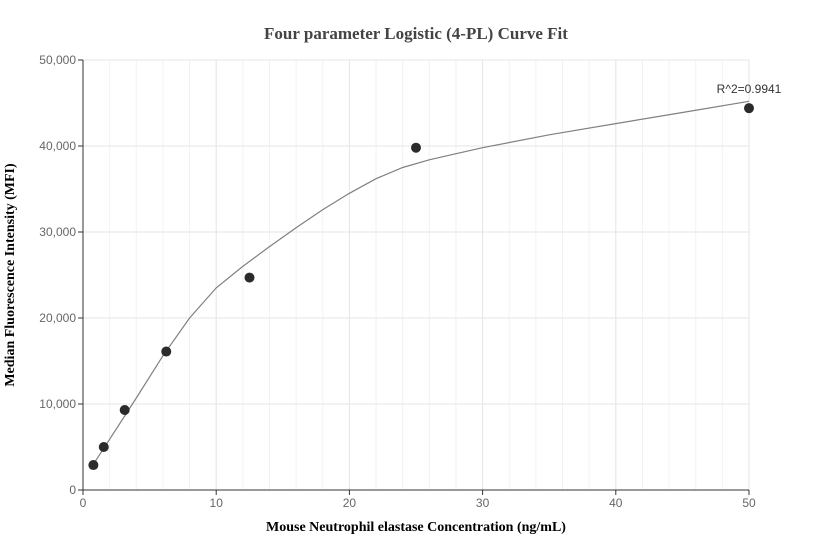 Image resolution: width=832 pixels, height=560 pixels. What do you see at coordinates (350, 503) in the screenshot?
I see `x-tick-label: 20` at bounding box center [350, 503].